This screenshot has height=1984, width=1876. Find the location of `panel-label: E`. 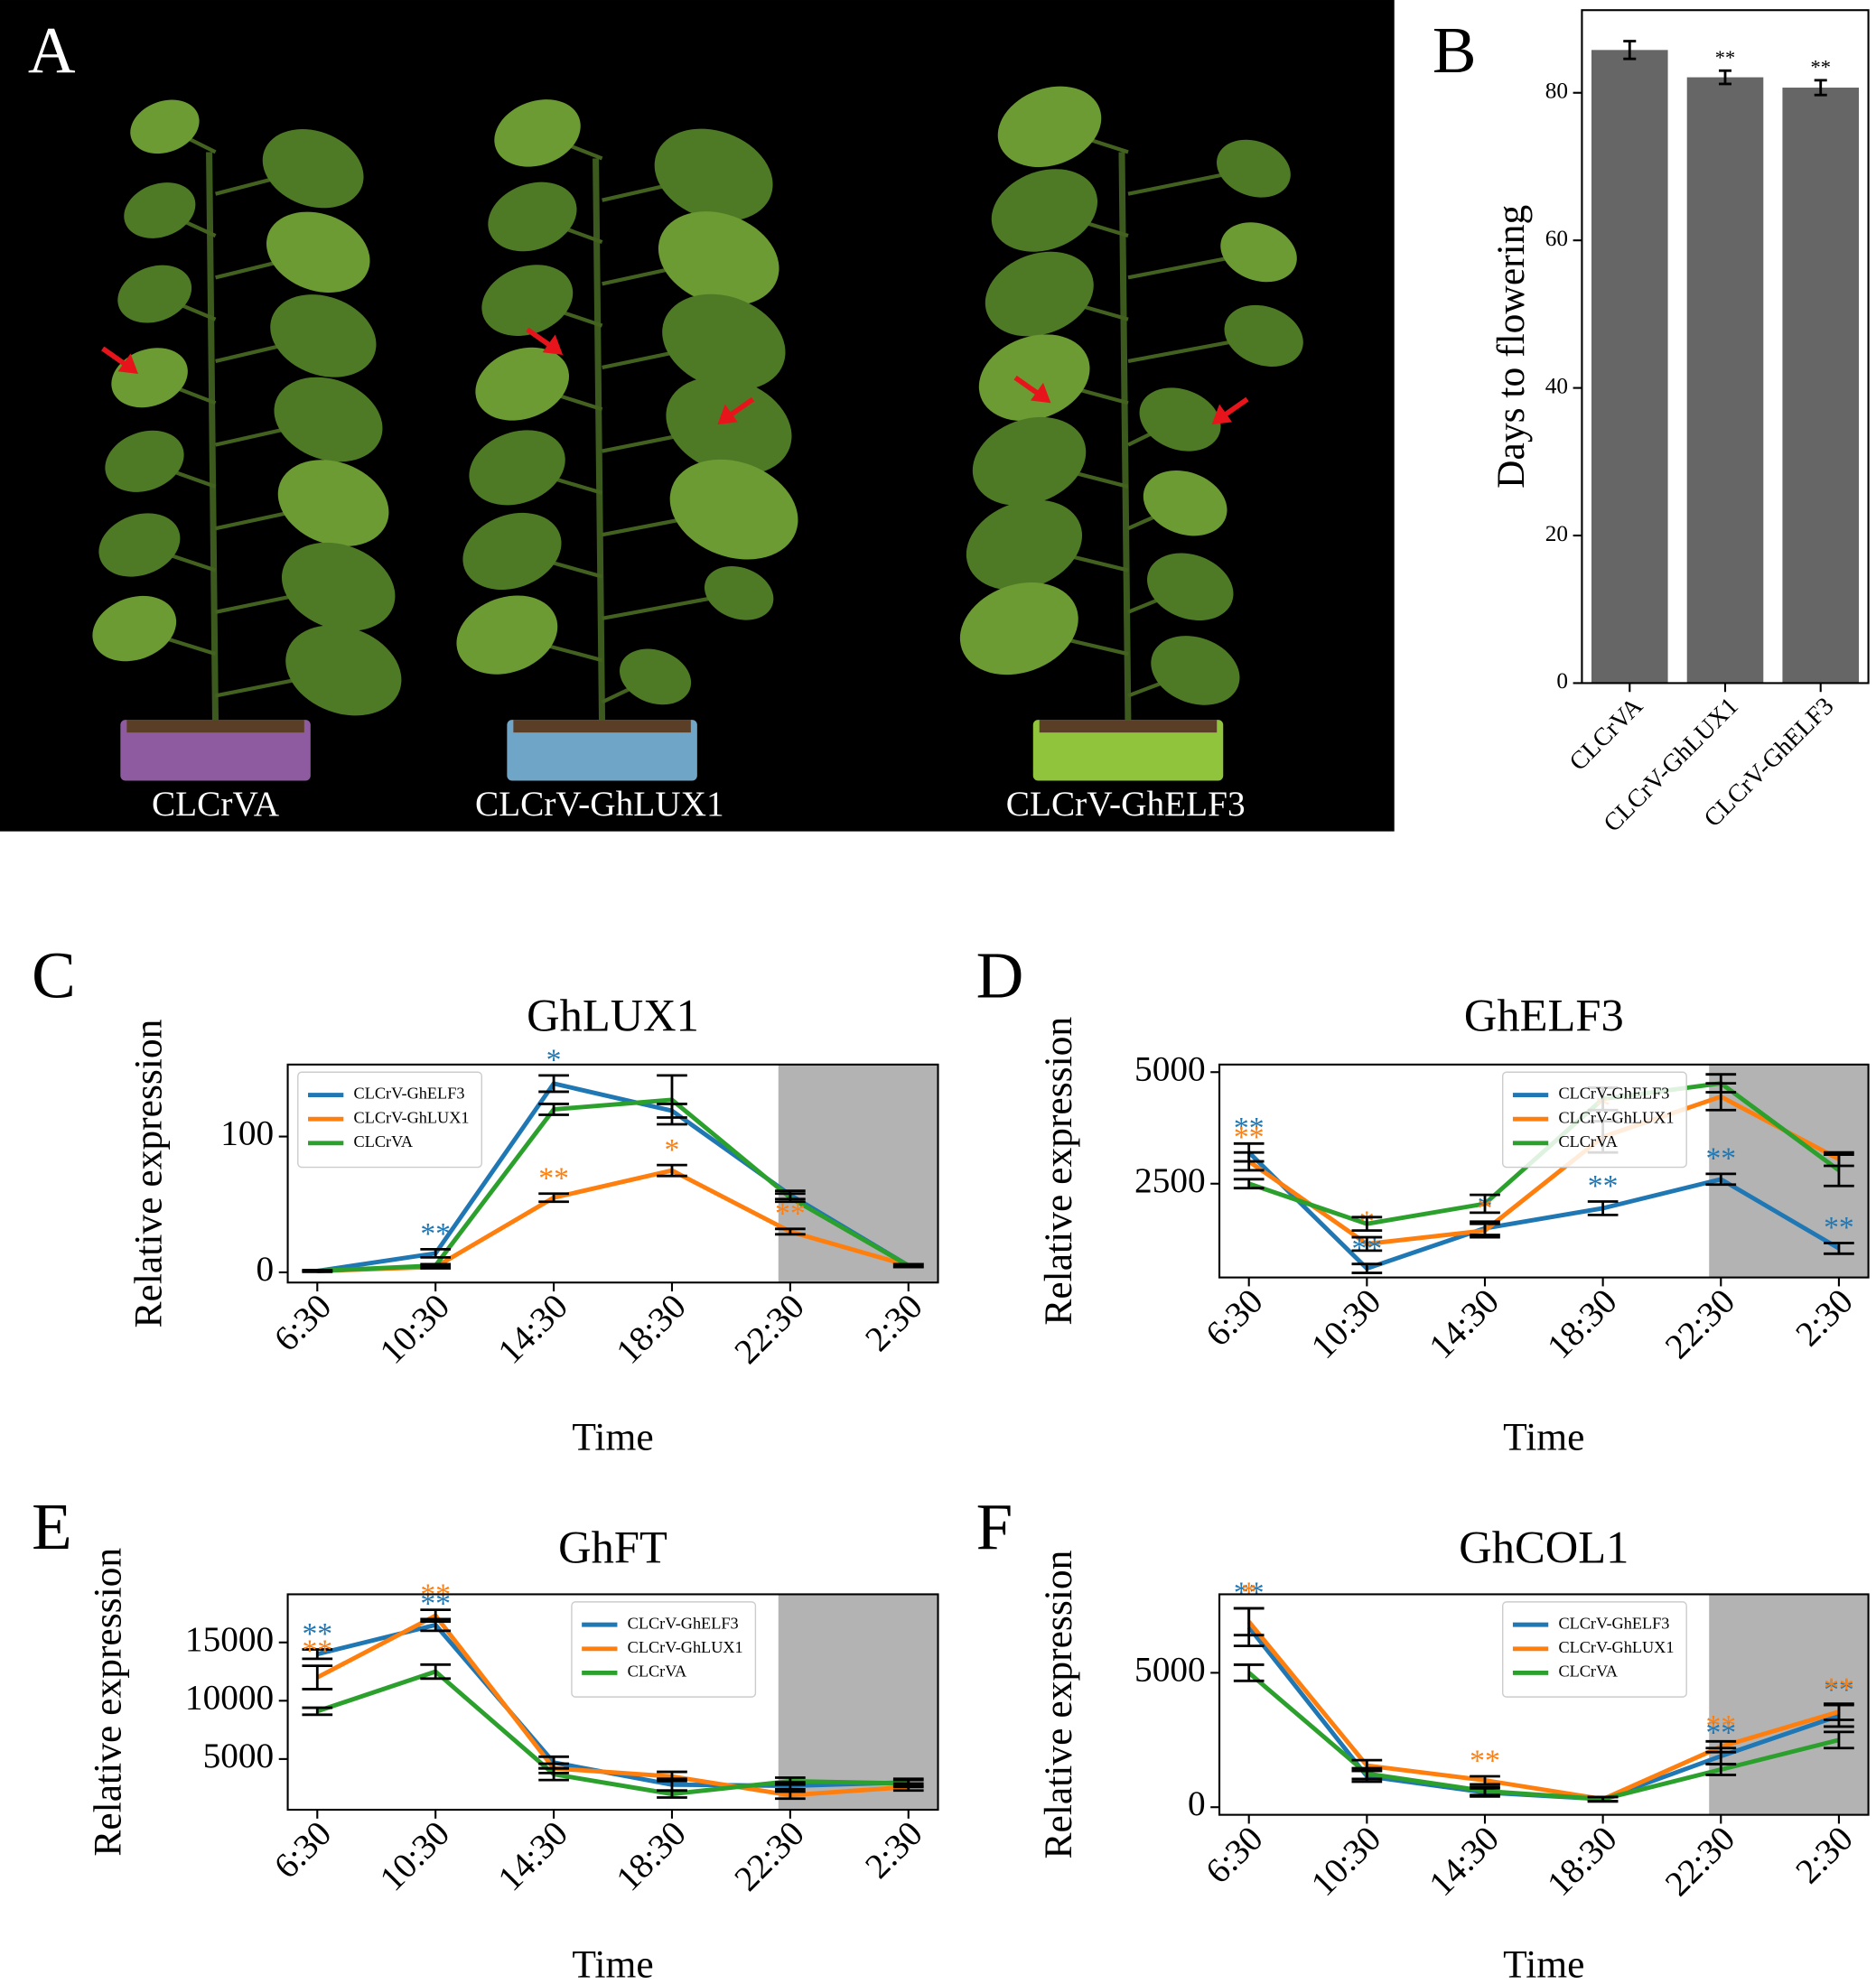

panel-label: E is located at coordinates (52, 1526).